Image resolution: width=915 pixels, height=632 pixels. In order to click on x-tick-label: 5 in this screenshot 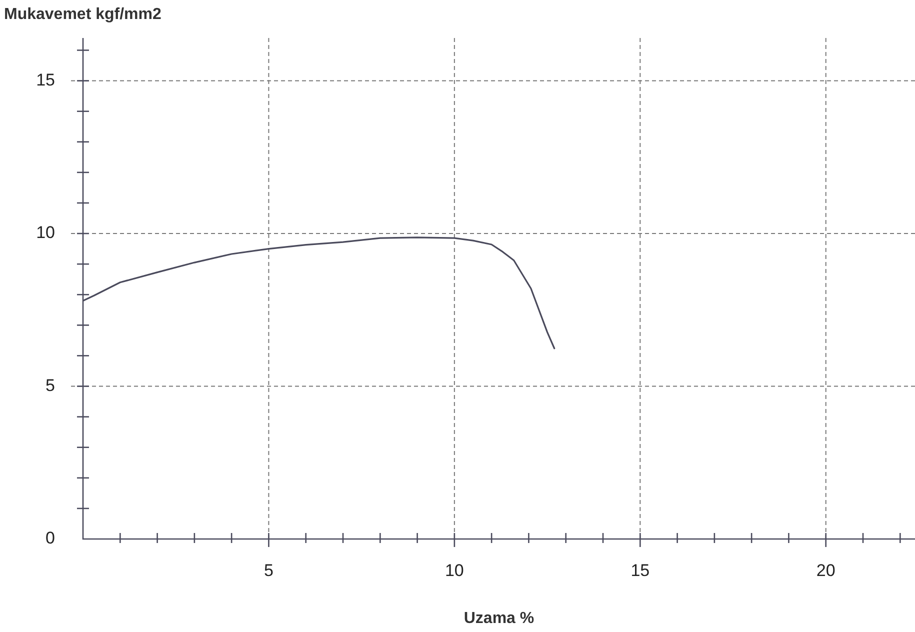, I will do `click(269, 570)`.